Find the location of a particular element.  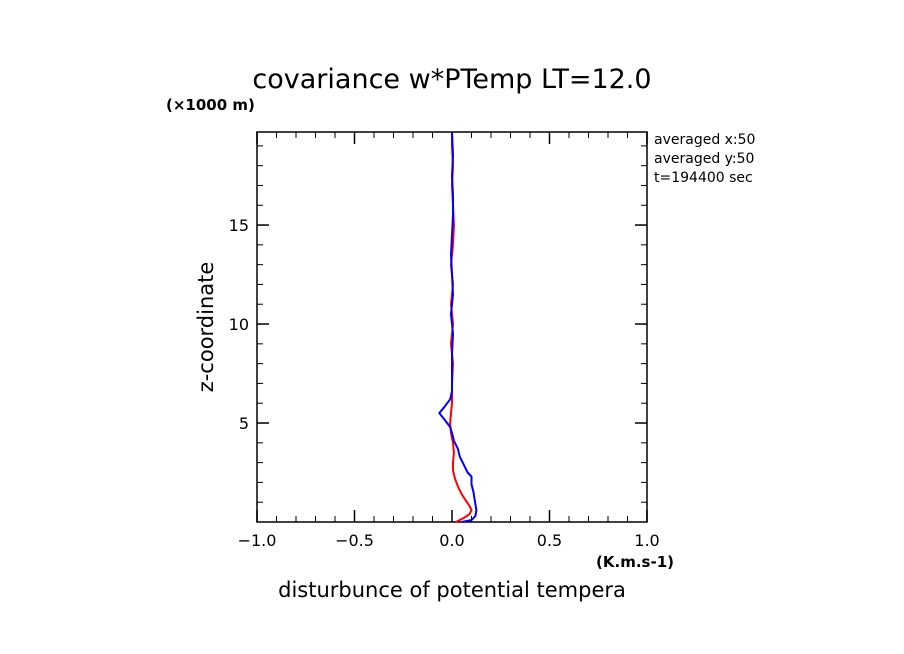

y-axis-label: z-coordinate is located at coordinates (206, 327).